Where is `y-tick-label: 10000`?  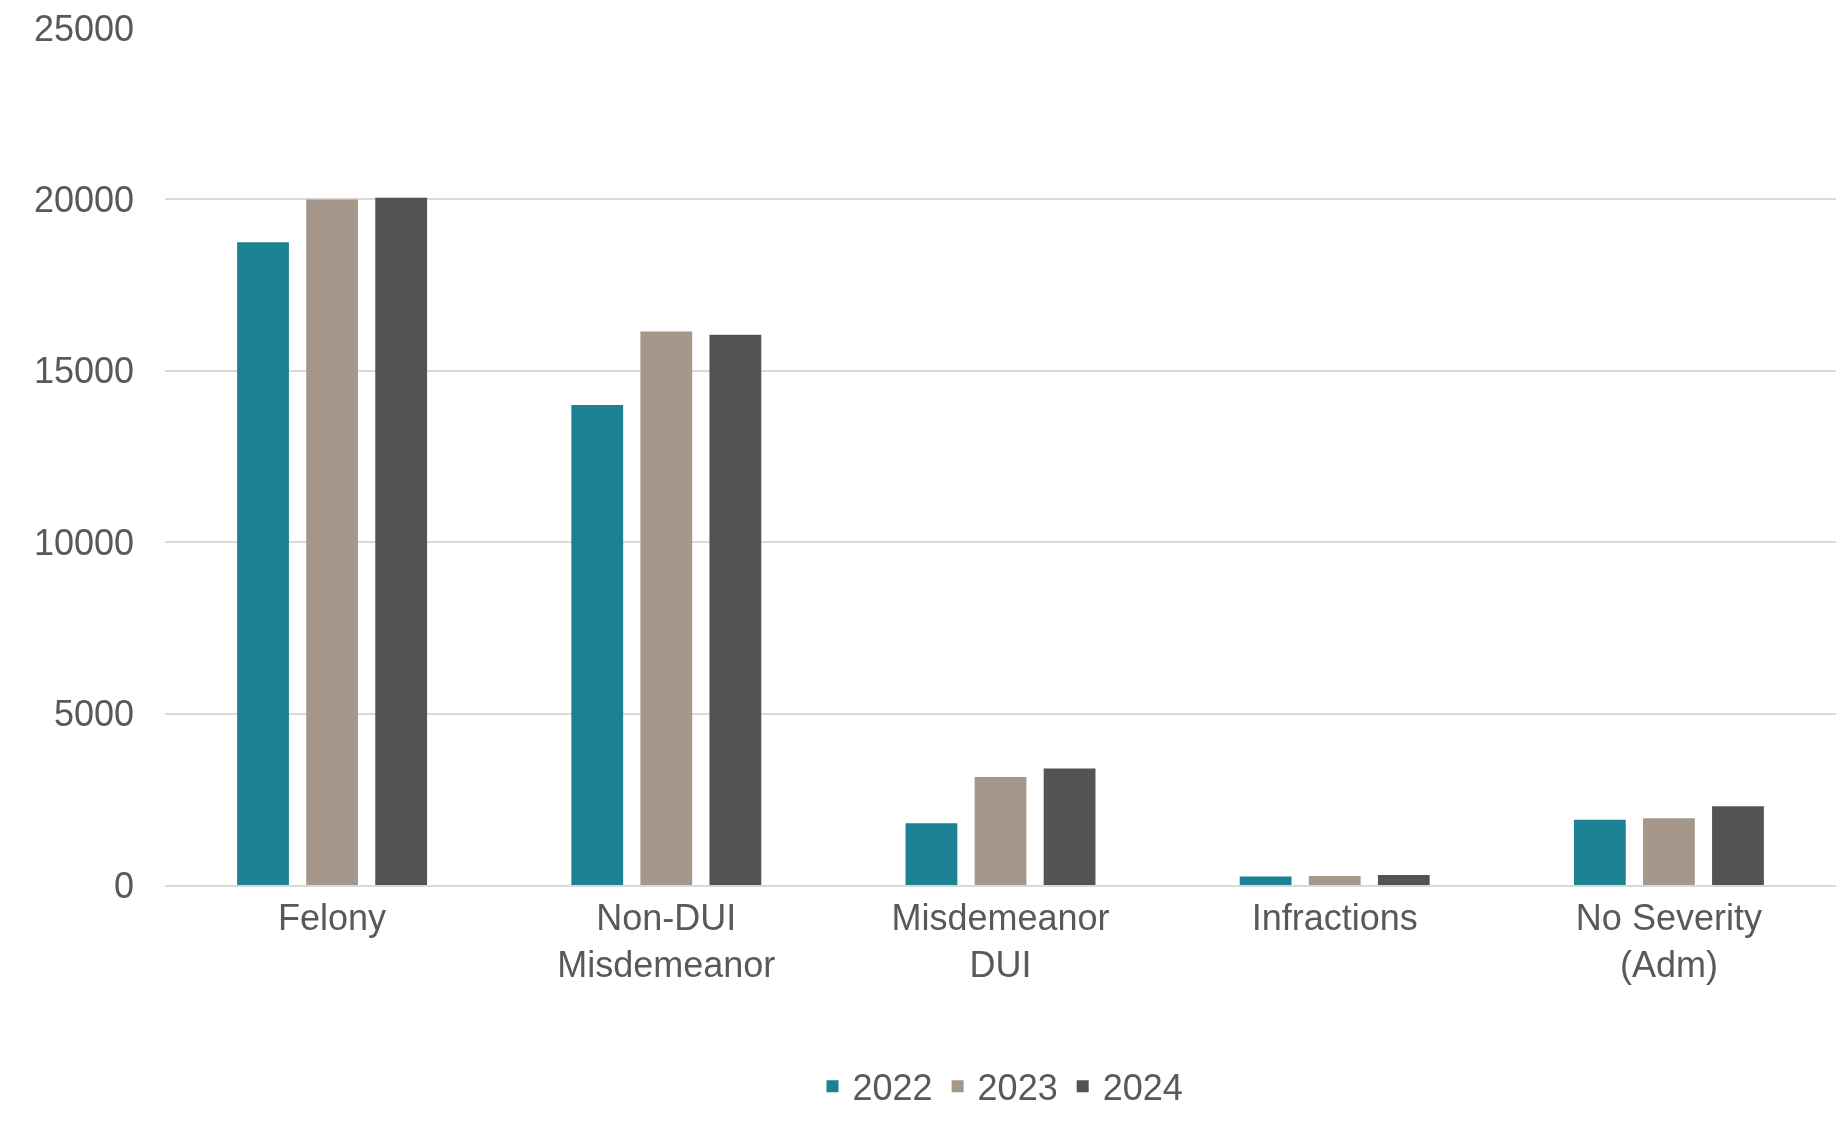 y-tick-label: 10000 is located at coordinates (83, 542).